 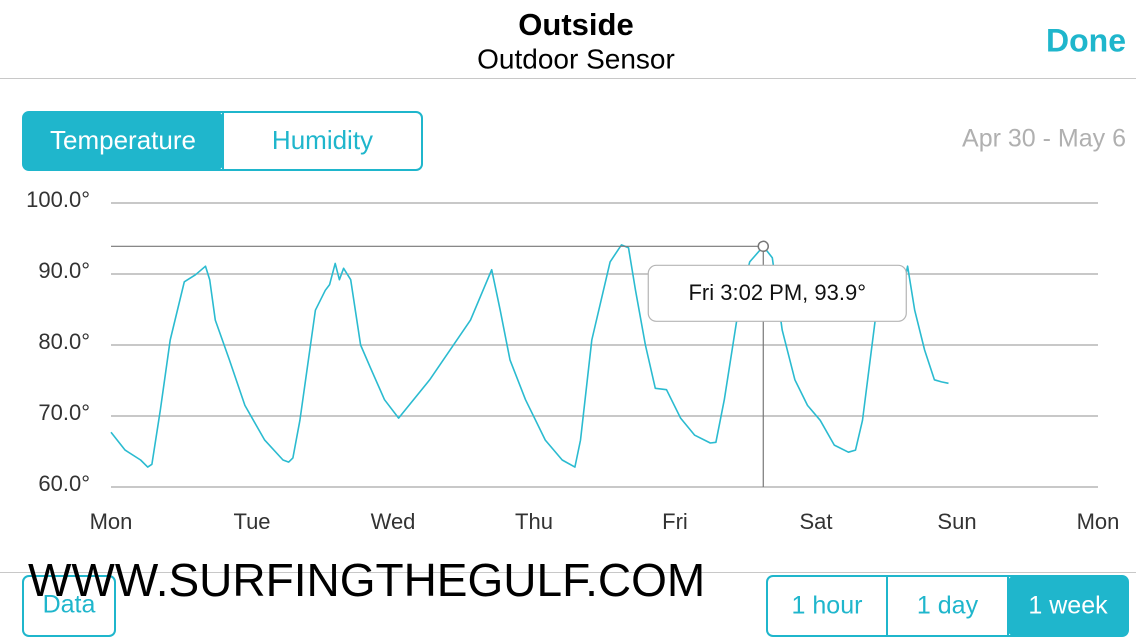 What do you see at coordinates (64, 341) in the screenshot?
I see `y-tick-label: 80.0°` at bounding box center [64, 341].